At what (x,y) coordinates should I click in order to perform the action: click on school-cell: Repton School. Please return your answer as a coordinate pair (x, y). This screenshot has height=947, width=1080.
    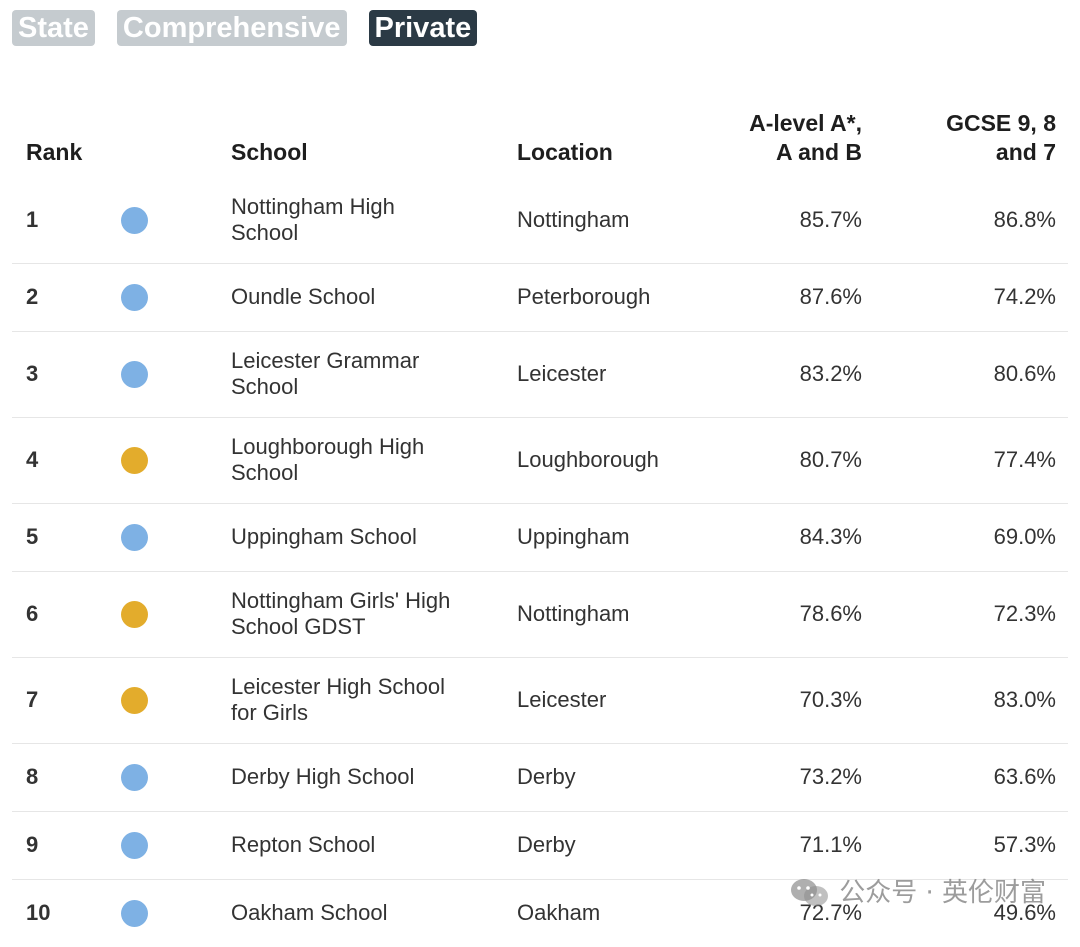
    Looking at the image, I should click on (374, 845).